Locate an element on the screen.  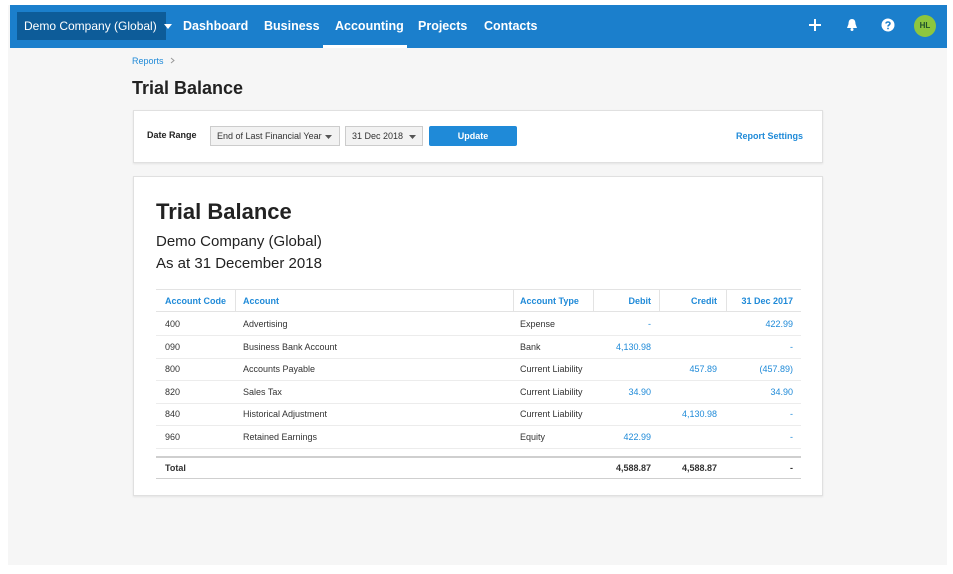
cell: Historical Adjustment is located at coordinates (285, 414).